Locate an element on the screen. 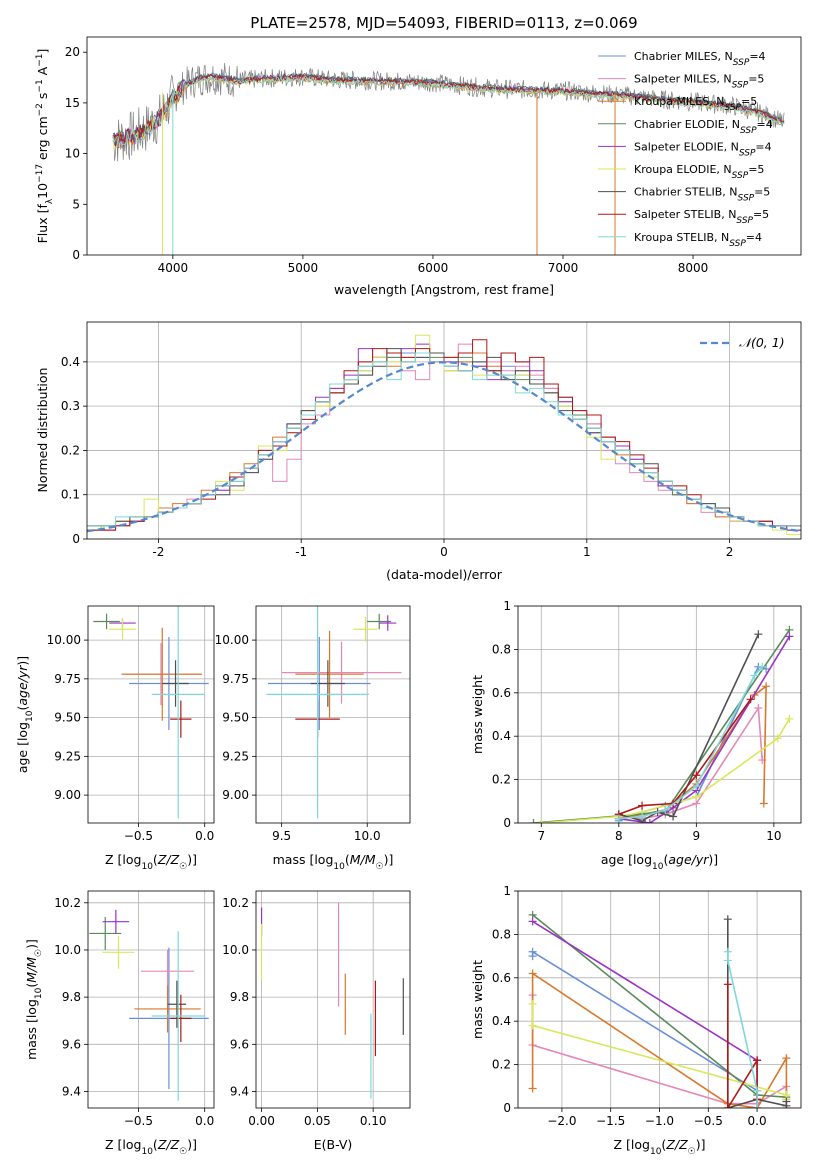  x-tick-label: 9.5 is located at coordinates (281, 836).